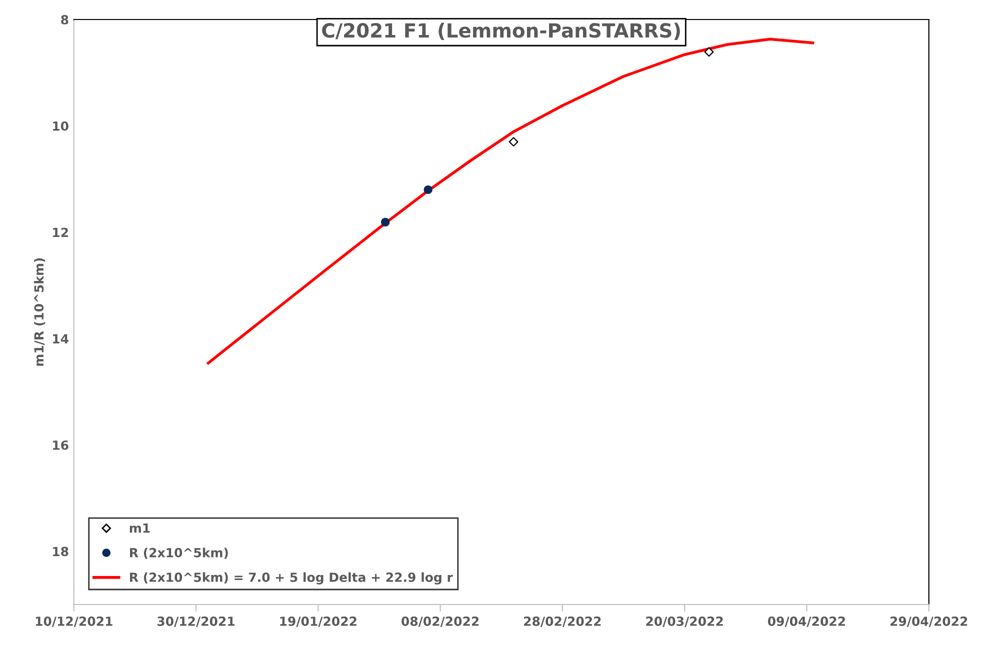 Image resolution: width=985 pixels, height=650 pixels. What do you see at coordinates (40, 312) in the screenshot?
I see `y-axis-title: m1/R (10^5km)` at bounding box center [40, 312].